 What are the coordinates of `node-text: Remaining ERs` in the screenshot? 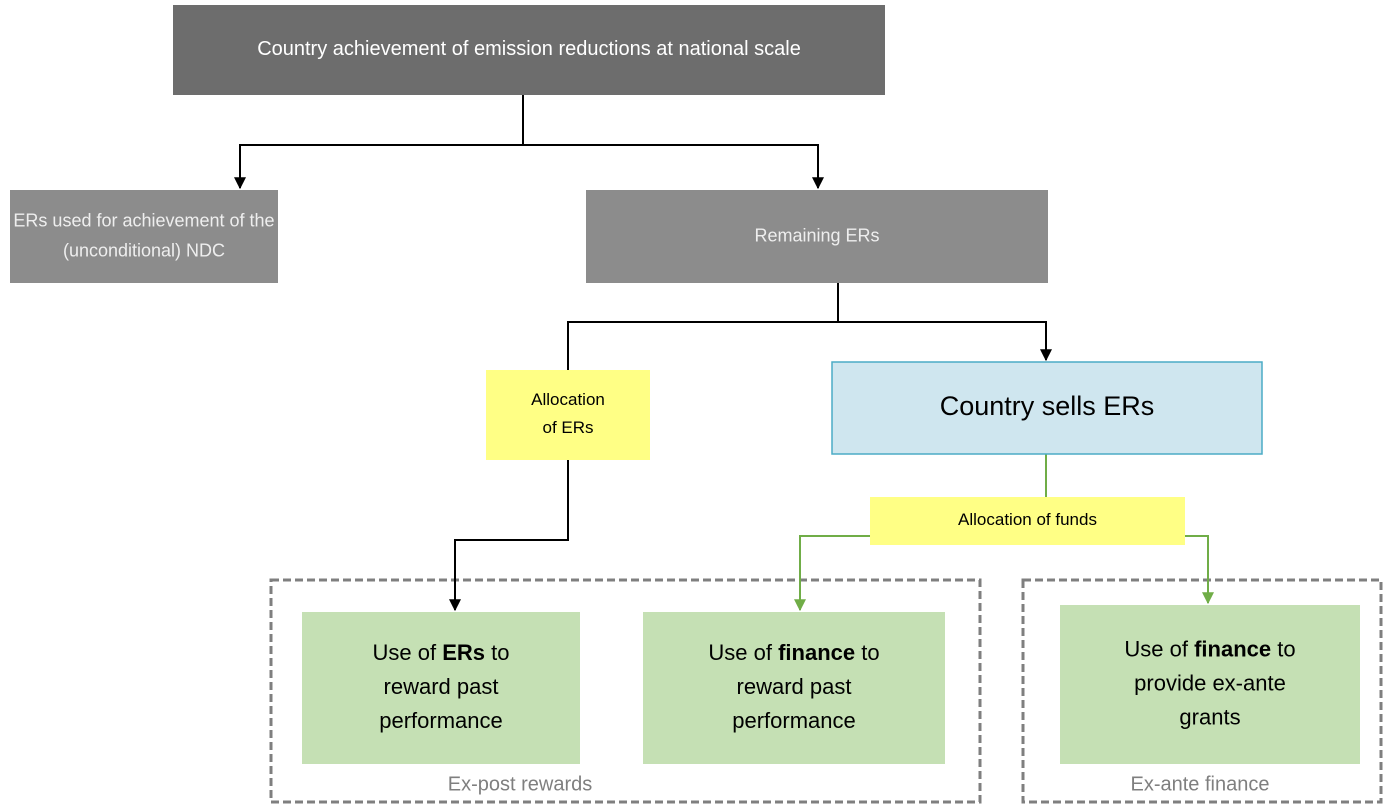 It's located at (816, 235).